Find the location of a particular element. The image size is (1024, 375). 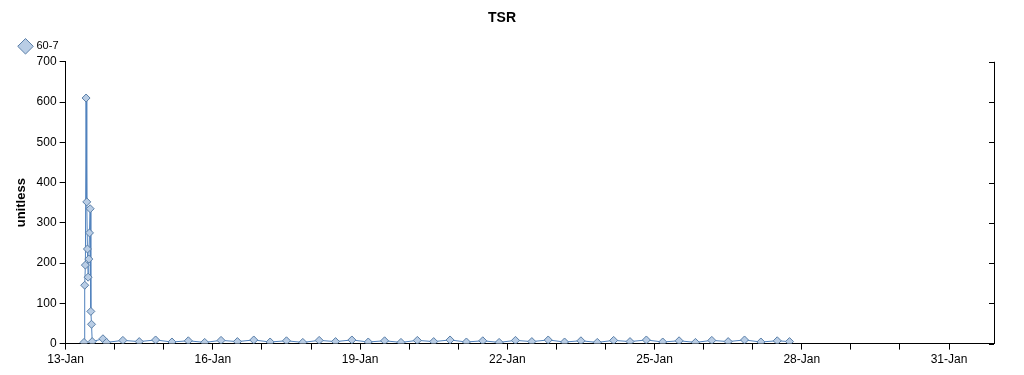

x-tick-label: 31-Jan is located at coordinates (949, 359).